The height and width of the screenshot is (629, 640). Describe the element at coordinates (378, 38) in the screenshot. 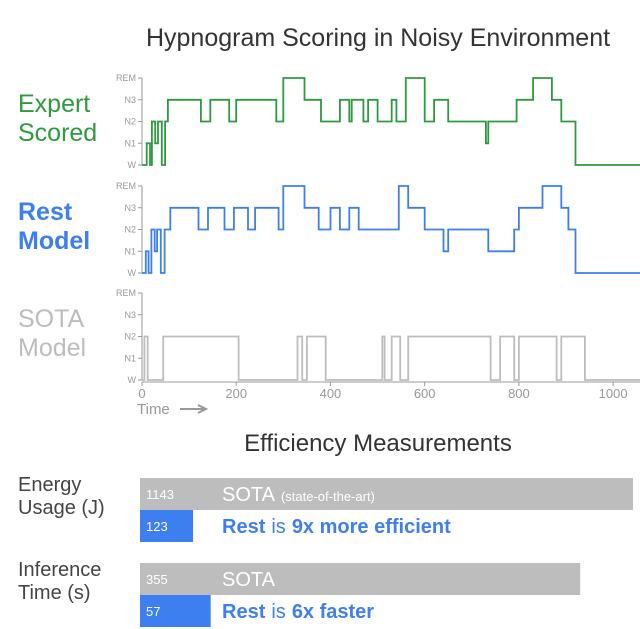

I see `chart-title: Hypnogram Scoring in Noisy Environment` at that location.